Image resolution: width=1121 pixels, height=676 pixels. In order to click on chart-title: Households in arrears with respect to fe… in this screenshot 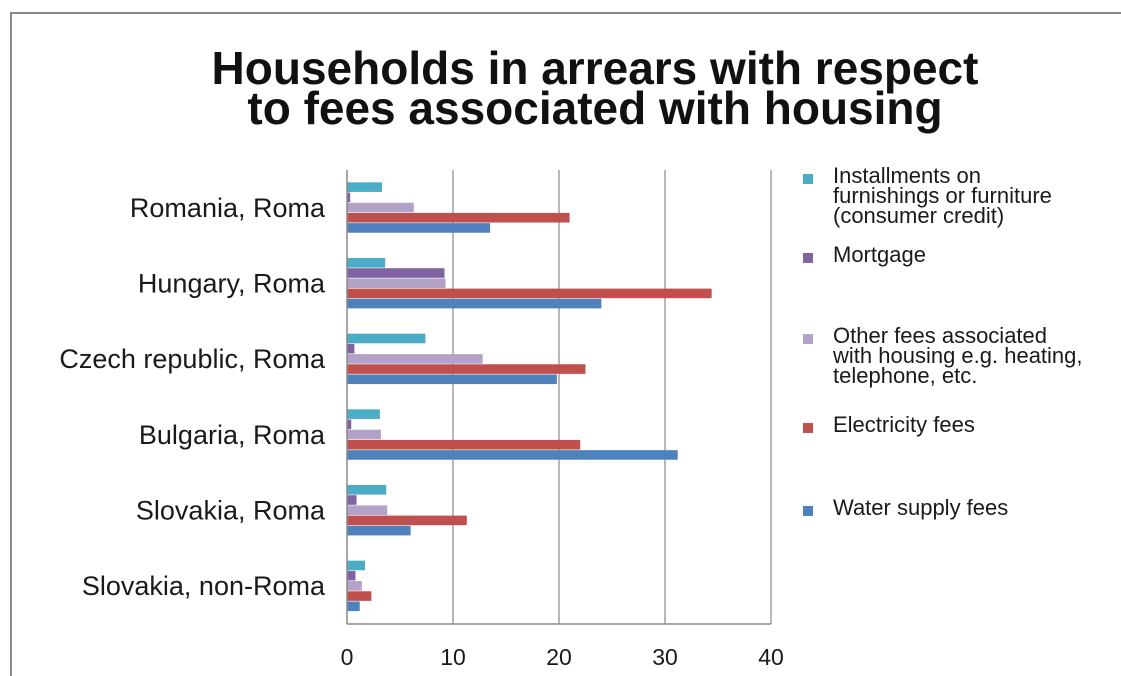, I will do `click(560, 88)`.